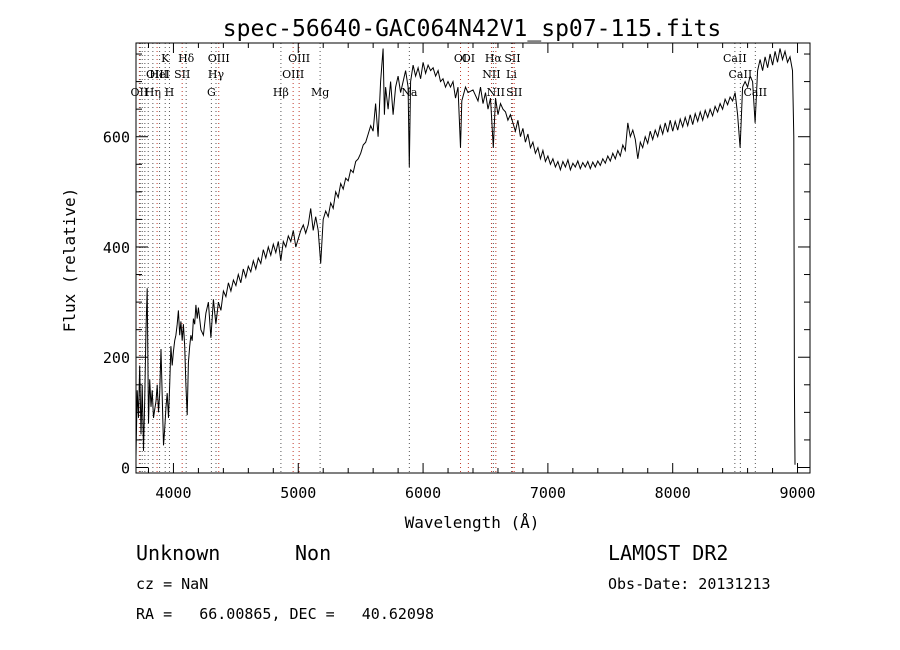 The width and height of the screenshot is (900, 650). Describe the element at coordinates (409, 92) in the screenshot. I see `line-marker-label: Na` at that location.